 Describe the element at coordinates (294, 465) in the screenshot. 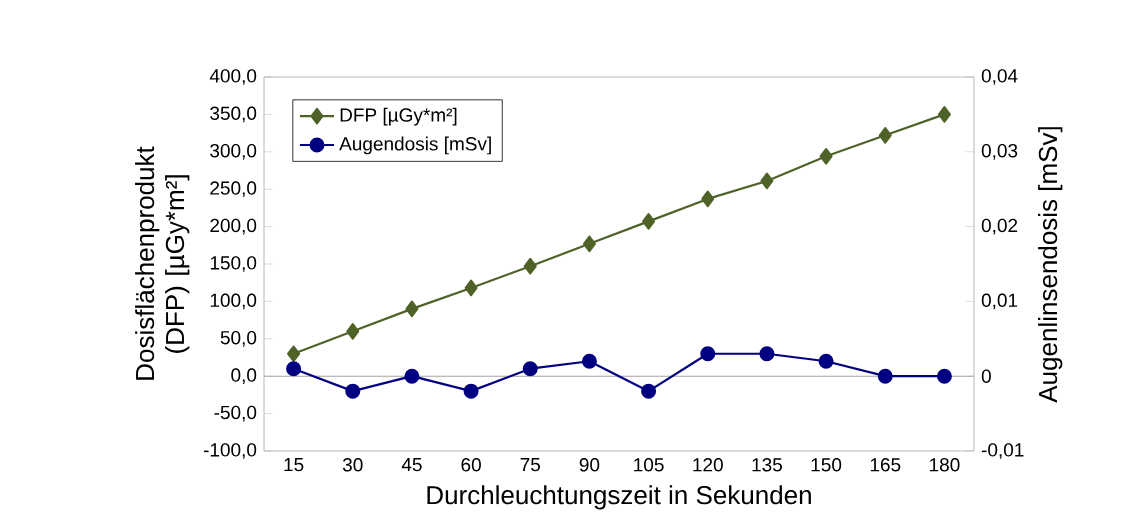

I see `x-tick-label: 15` at that location.